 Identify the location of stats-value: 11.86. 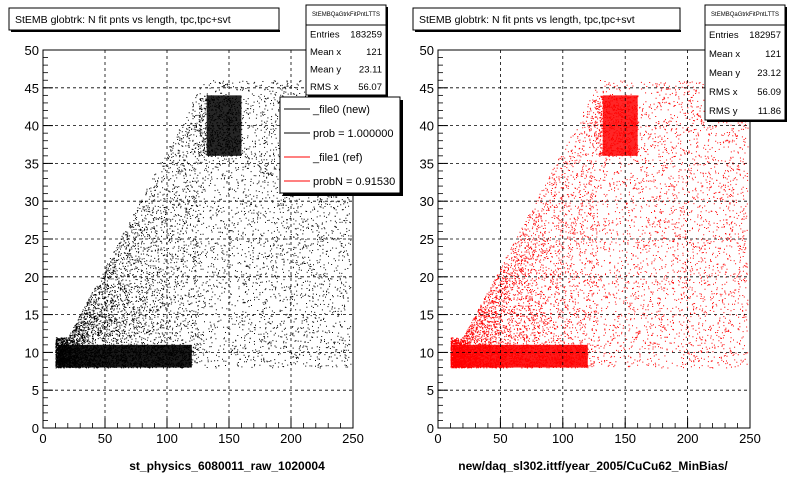
(769, 111).